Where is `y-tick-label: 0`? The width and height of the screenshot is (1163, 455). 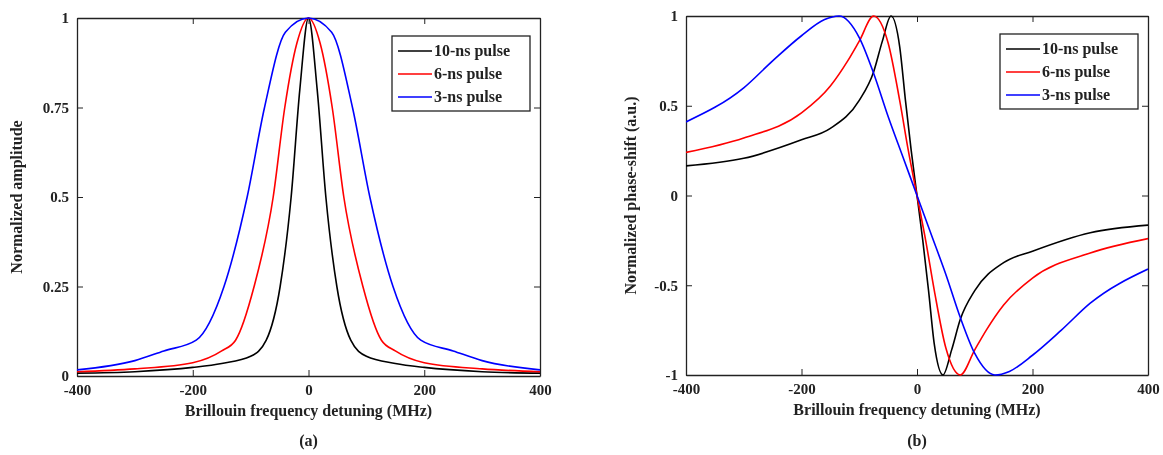 y-tick-label: 0 is located at coordinates (674, 195).